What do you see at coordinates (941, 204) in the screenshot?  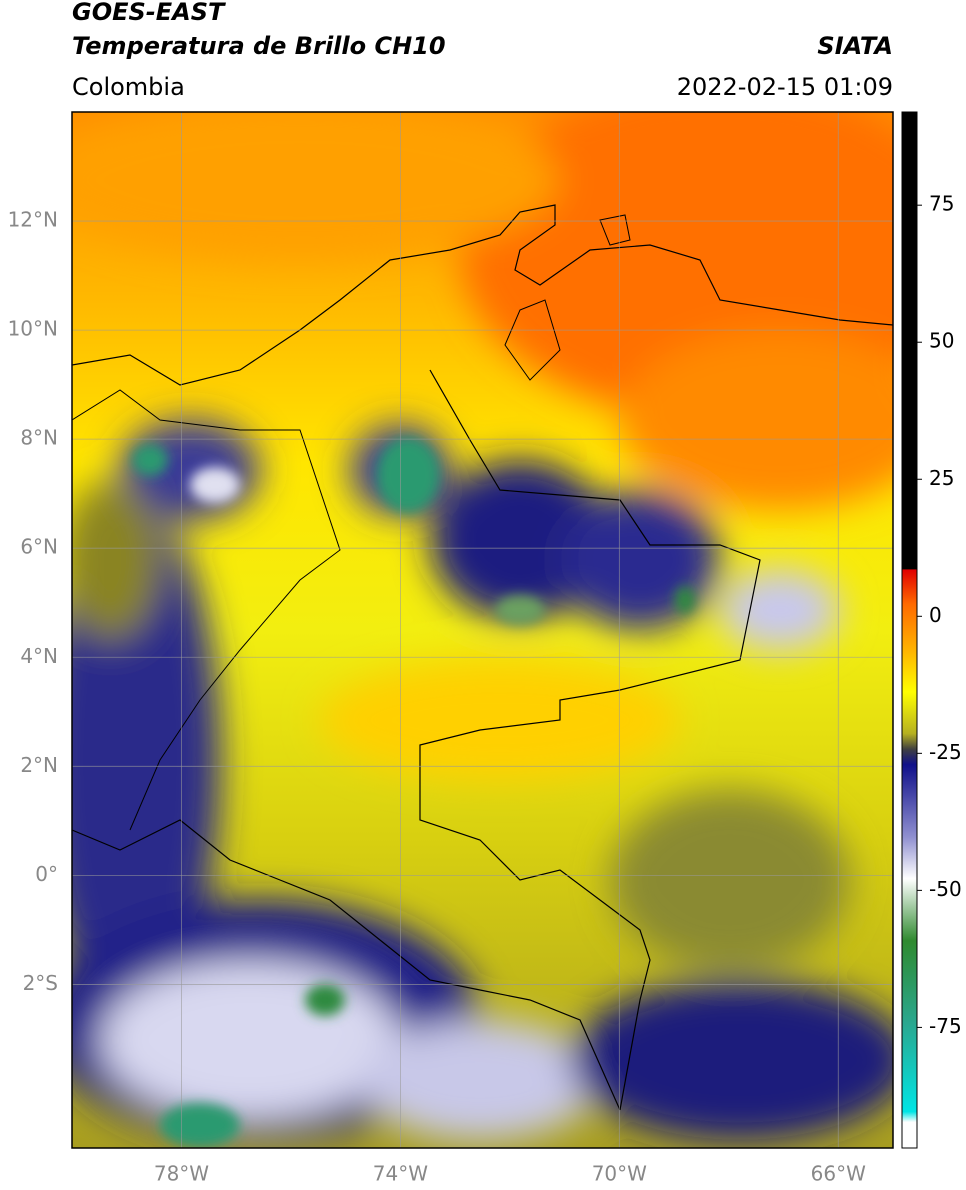 I see `colorbar-tick-label: 75` at bounding box center [941, 204].